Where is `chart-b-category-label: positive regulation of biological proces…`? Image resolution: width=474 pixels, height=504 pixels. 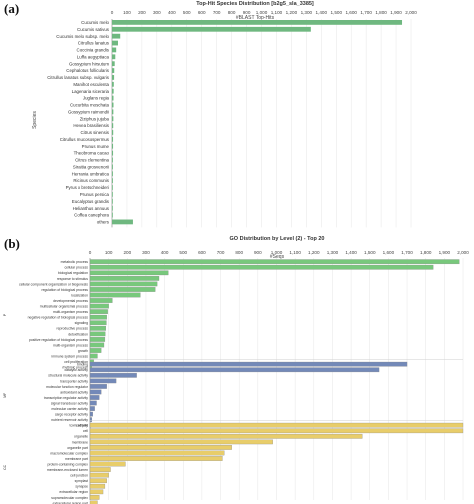 chart-b-category-label: positive regulation of biological proces… is located at coordinates (58, 340).